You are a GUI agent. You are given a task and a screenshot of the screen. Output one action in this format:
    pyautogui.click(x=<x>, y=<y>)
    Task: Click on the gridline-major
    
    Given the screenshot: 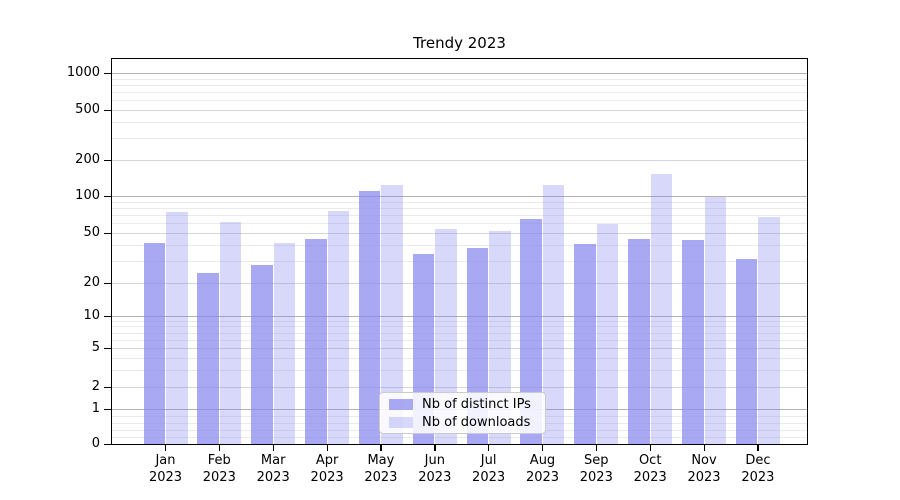 What is the action you would take?
    pyautogui.click(x=459, y=196)
    